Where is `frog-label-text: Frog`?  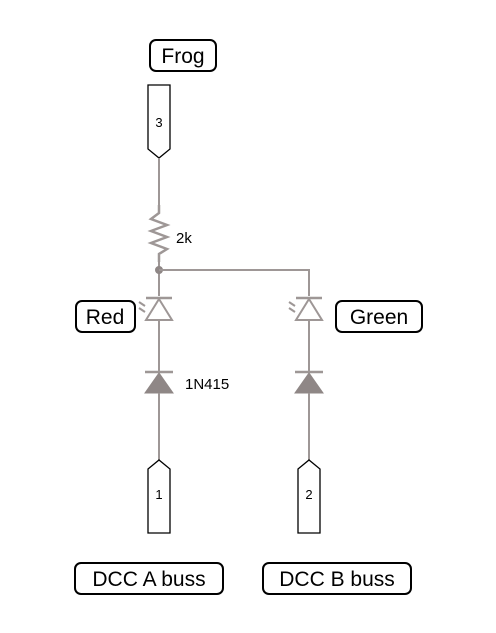
frog-label-text: Frog is located at coordinates (182, 56).